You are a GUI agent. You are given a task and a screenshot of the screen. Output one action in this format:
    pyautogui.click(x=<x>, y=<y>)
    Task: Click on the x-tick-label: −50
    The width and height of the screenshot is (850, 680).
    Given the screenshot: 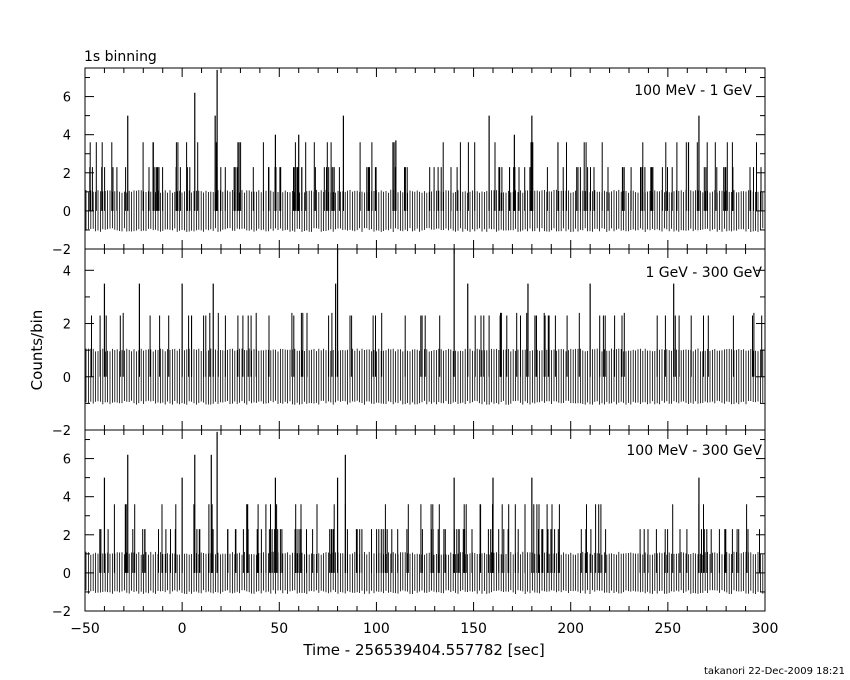 What is the action you would take?
    pyautogui.click(x=85, y=629)
    